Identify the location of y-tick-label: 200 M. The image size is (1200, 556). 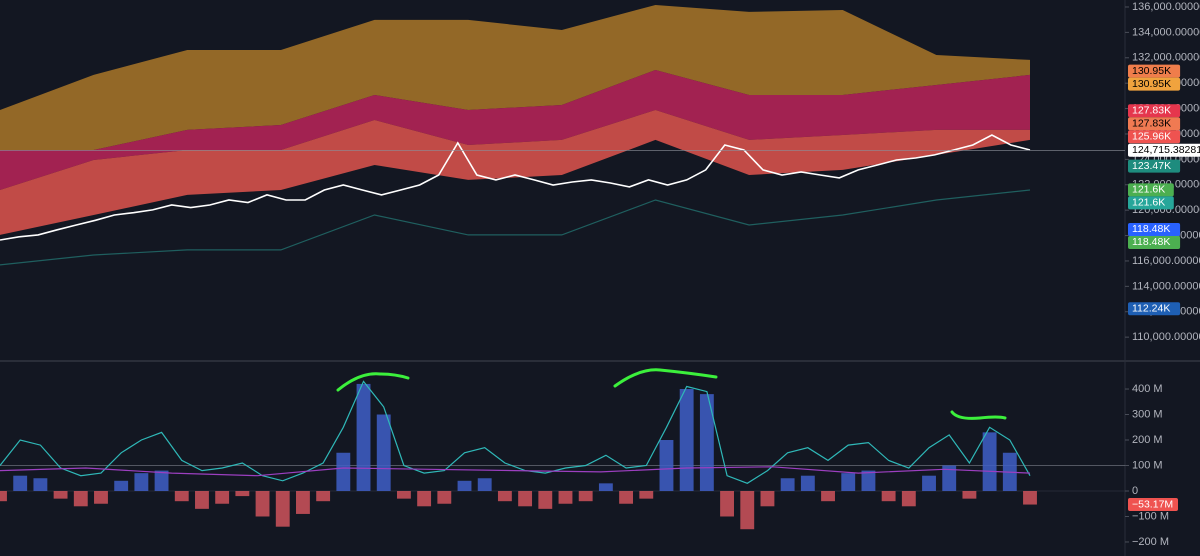
(1147, 440).